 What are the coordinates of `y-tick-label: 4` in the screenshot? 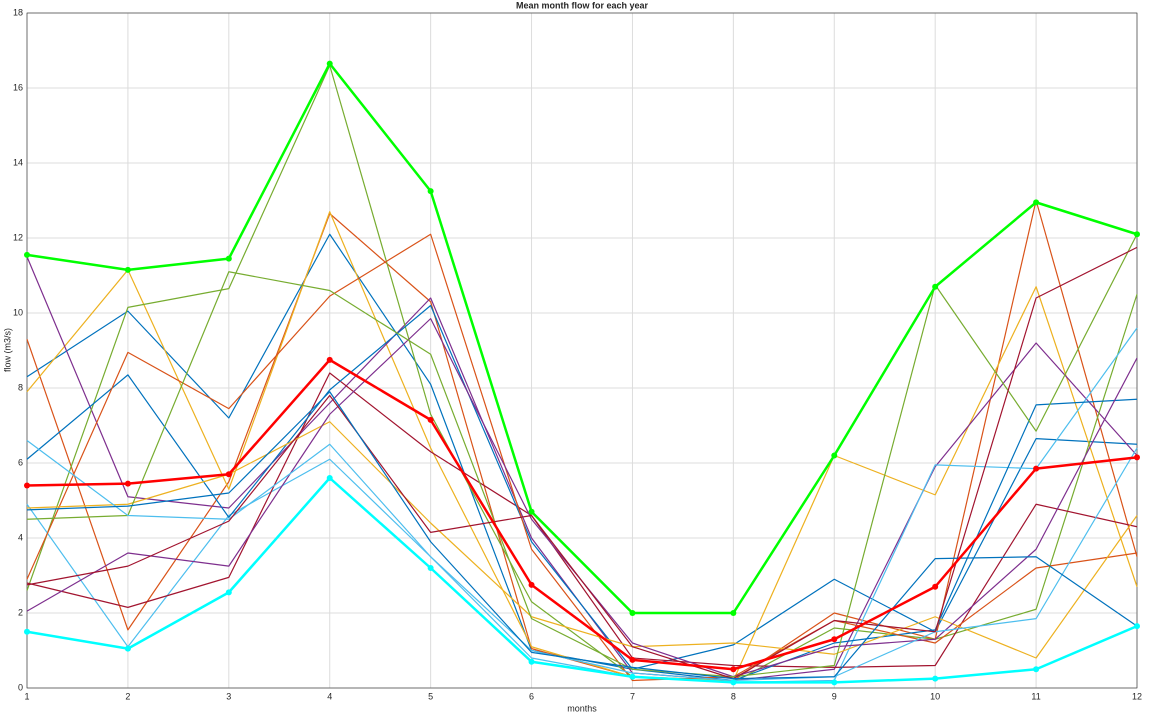 It's located at (20, 537).